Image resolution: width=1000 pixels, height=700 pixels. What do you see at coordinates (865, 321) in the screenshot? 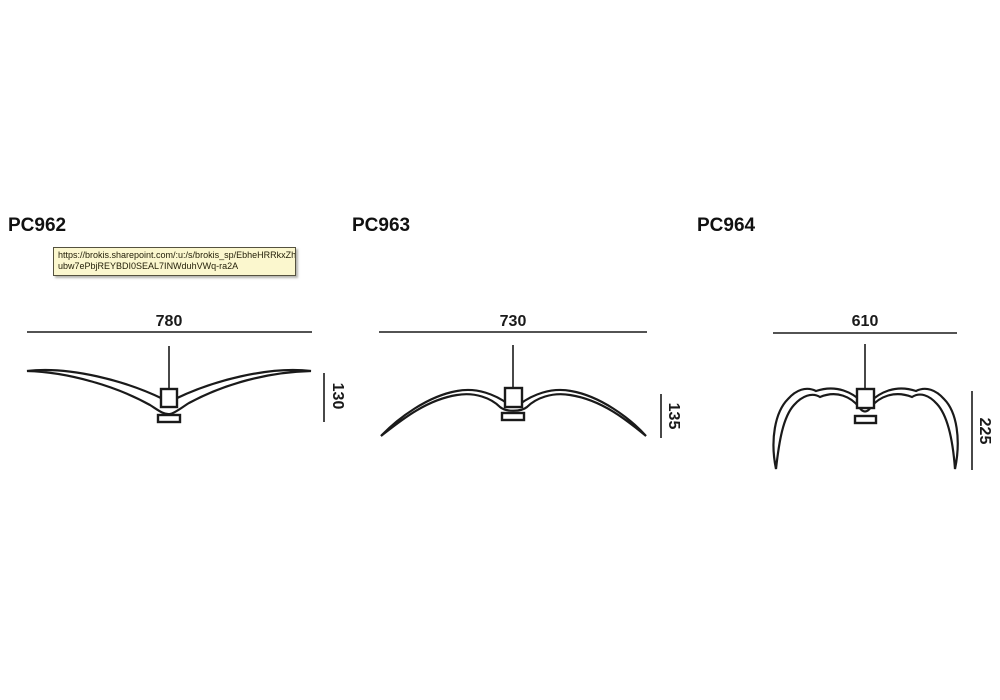
I see `pc964-width-value: 610` at bounding box center [865, 321].